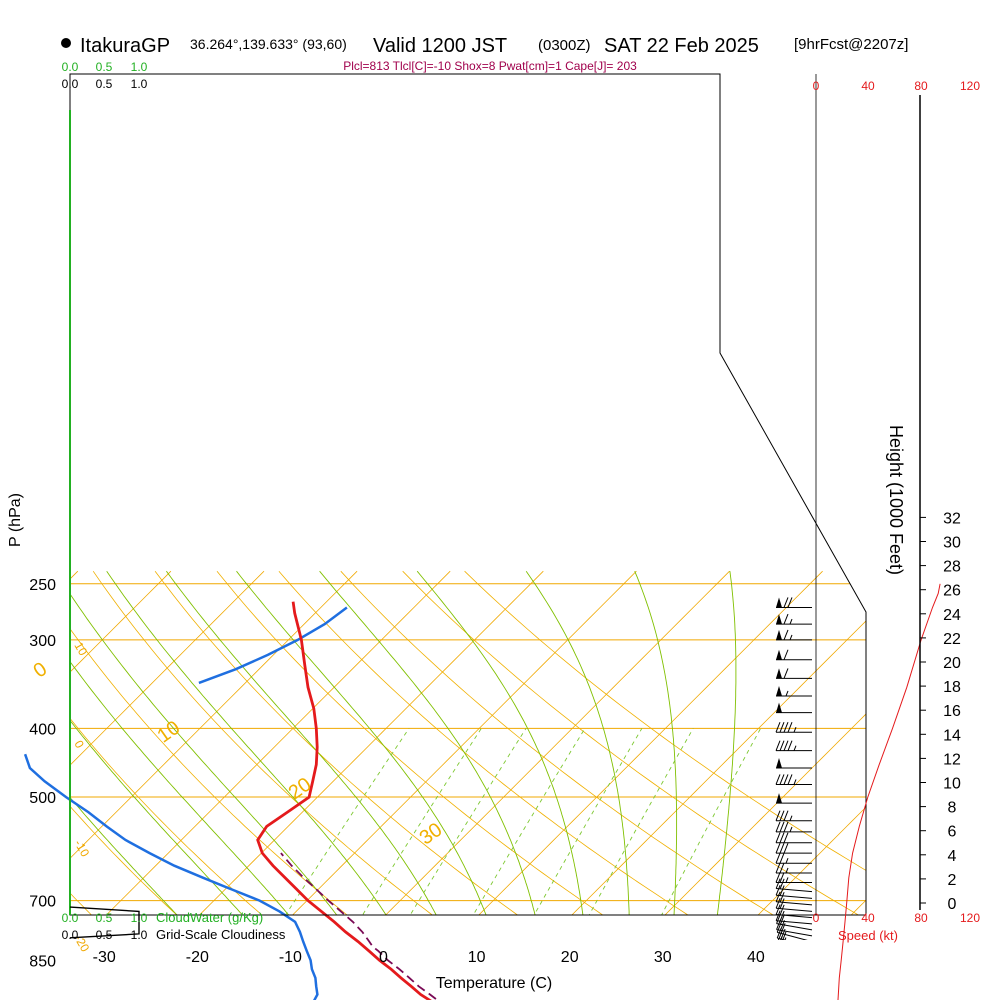 This screenshot has width=1000, height=1000. Describe the element at coordinates (139, 935) in the screenshot. I see `cloudiness-tick-bottom: 1.0` at that location.